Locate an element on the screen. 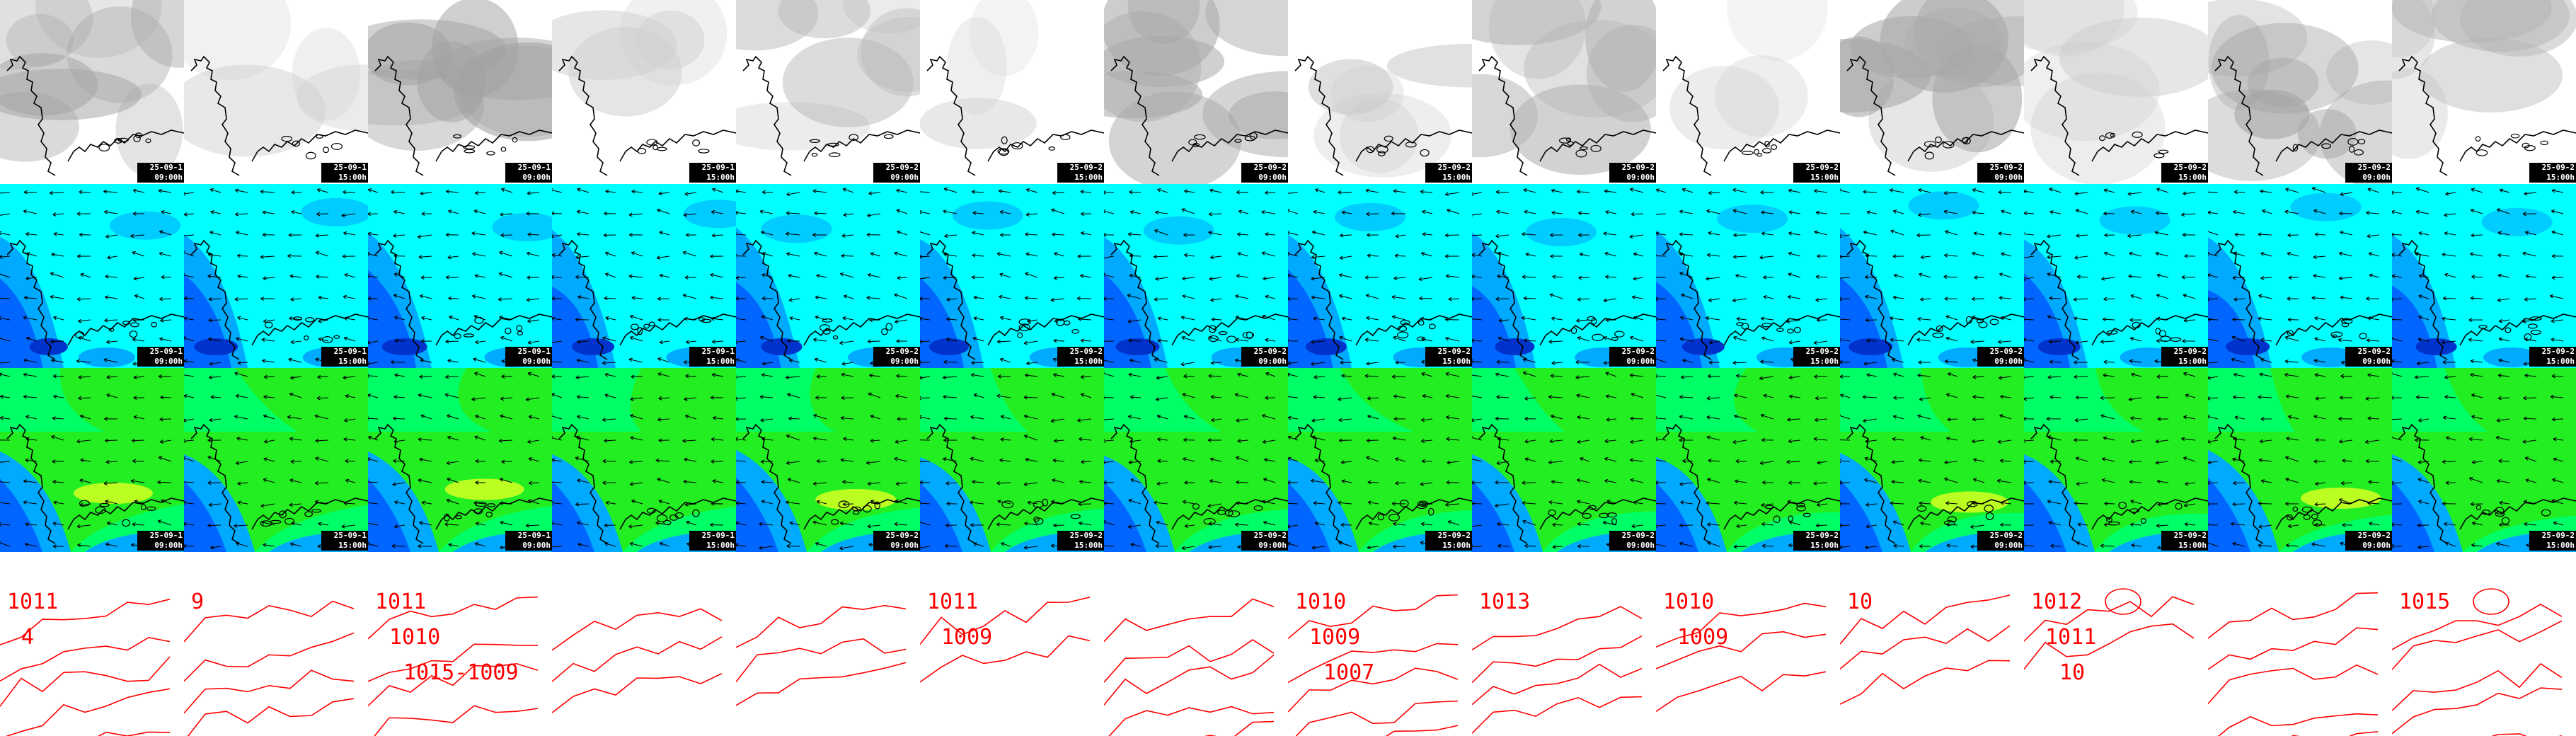 This screenshot has height=736, width=2576. wind-speed-high-map-7: 25-09-2 09:00h is located at coordinates (1196, 460).